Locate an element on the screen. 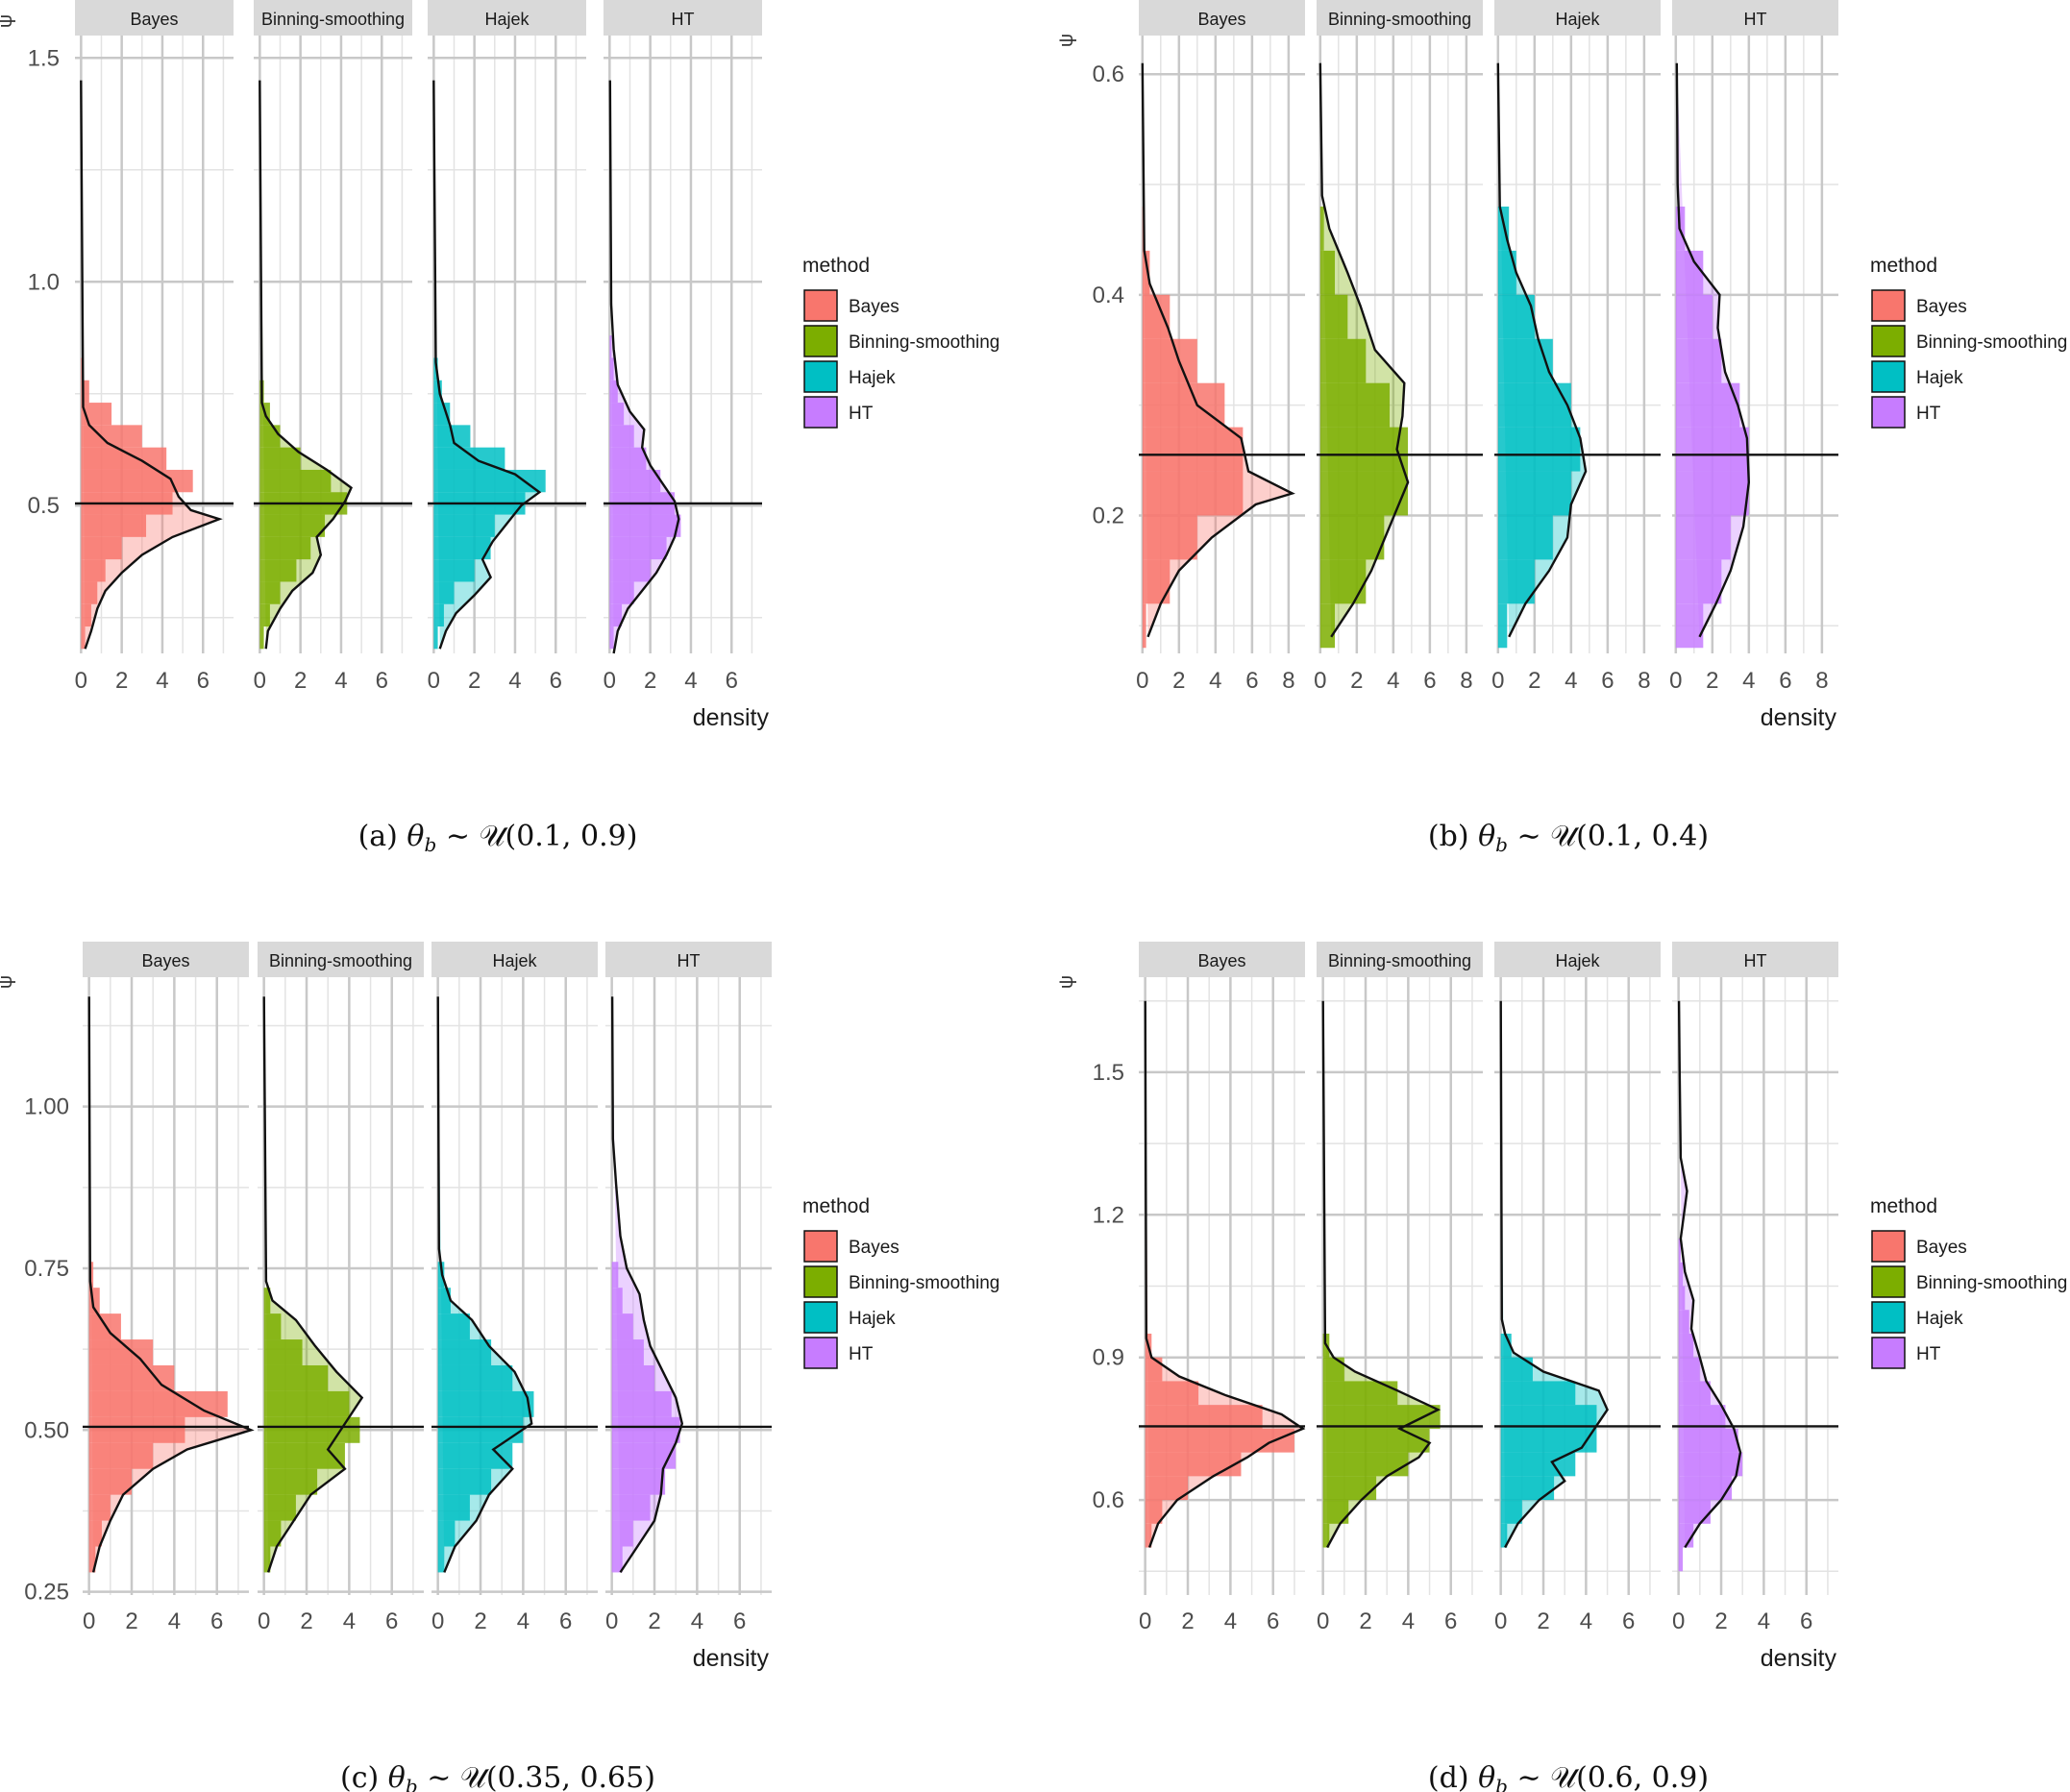 The image size is (2070, 1792). caption-sub: b is located at coordinates (412, 1784).